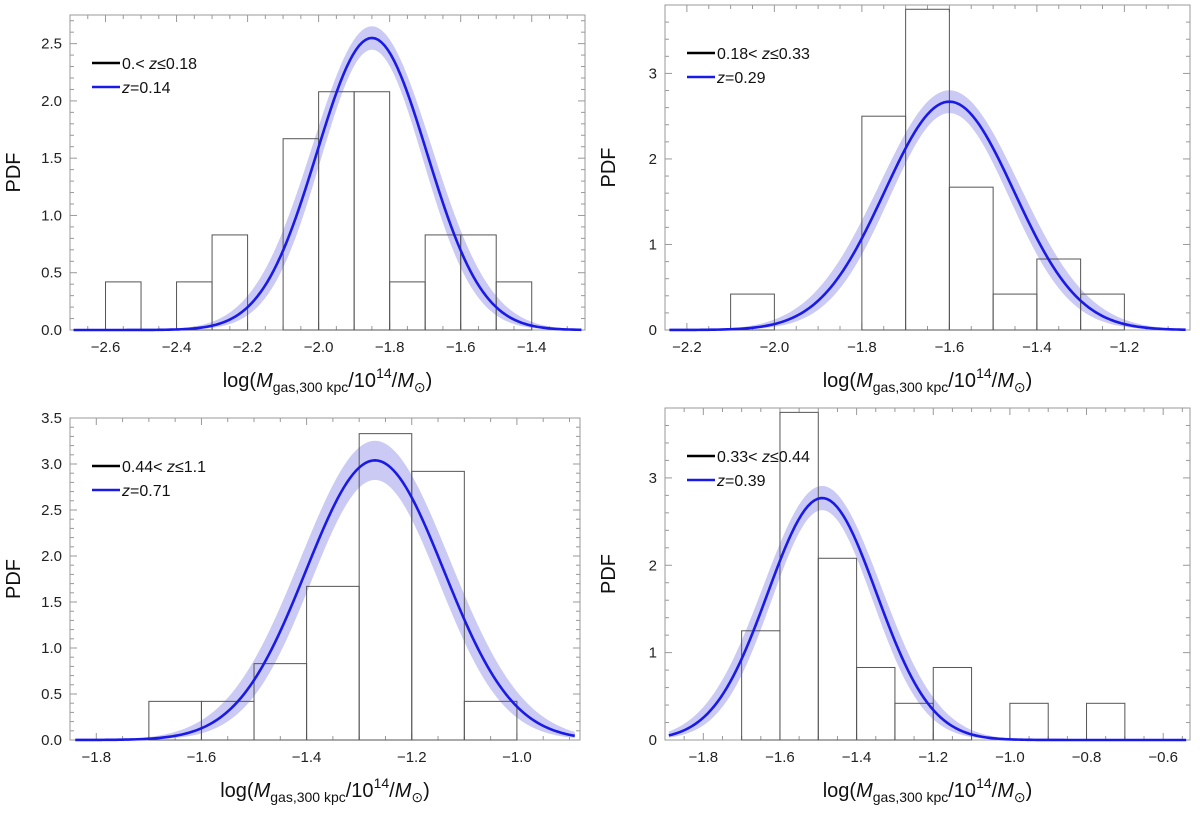 The height and width of the screenshot is (814, 1200). Describe the element at coordinates (739, 457) in the screenshot. I see `legend-text-prefix: 0.33<` at that location.